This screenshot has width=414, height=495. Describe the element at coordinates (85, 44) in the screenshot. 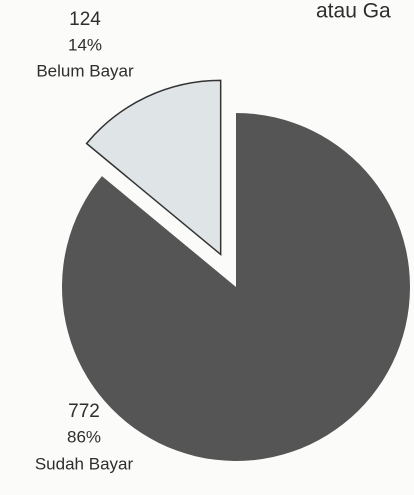

I see `slice-percent: 14%` at that location.